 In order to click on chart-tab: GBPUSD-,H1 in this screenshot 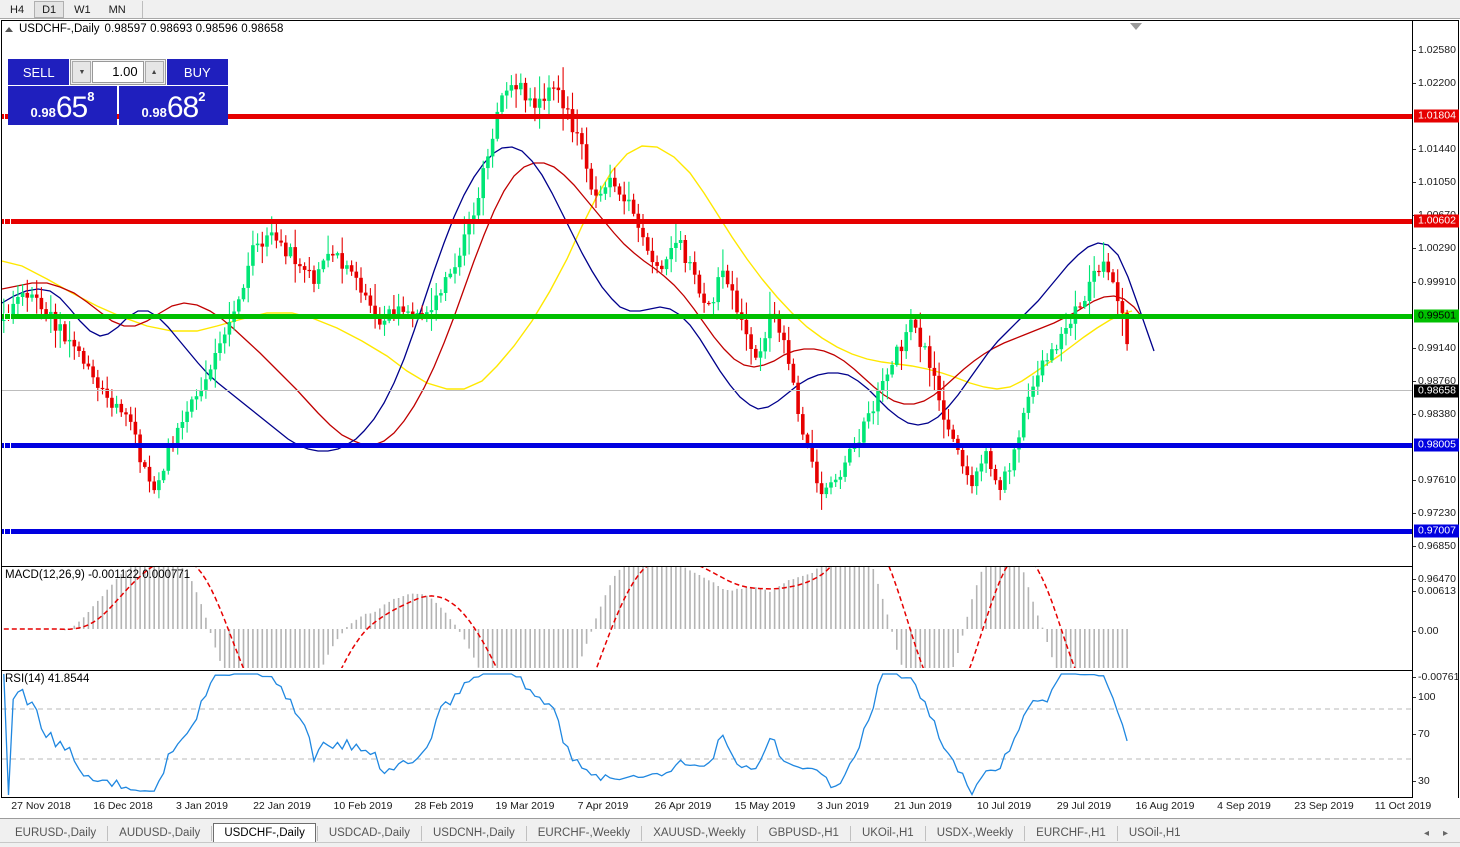, I will do `click(803, 833)`.